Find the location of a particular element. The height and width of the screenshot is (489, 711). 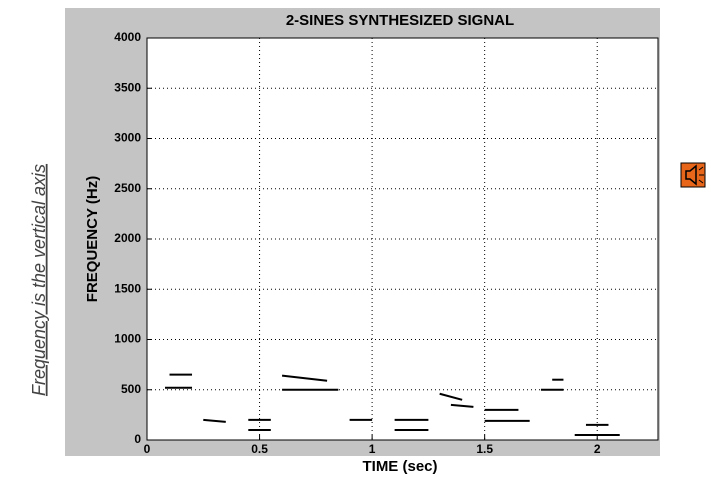

x-tick-label: 1.5 is located at coordinates (484, 449).